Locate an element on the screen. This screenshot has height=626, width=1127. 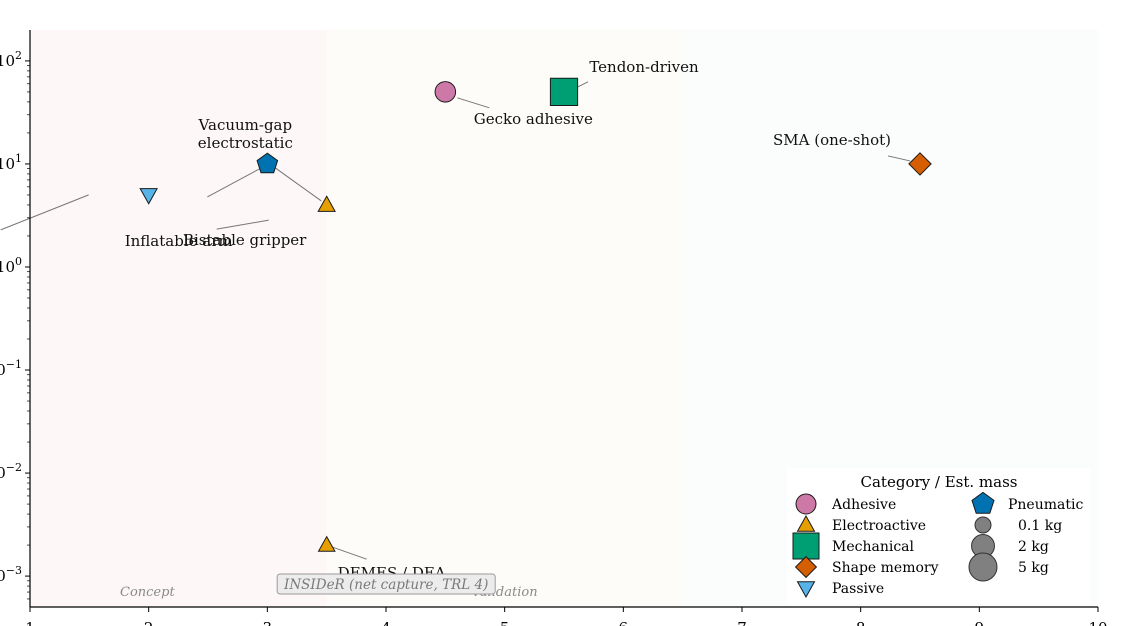
legend-label-mechanical: Mechanical is located at coordinates (873, 547).